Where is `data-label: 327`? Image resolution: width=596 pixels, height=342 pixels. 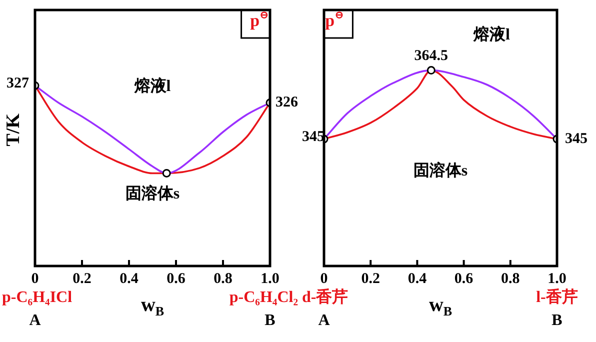 data-label: 327 is located at coordinates (18, 83).